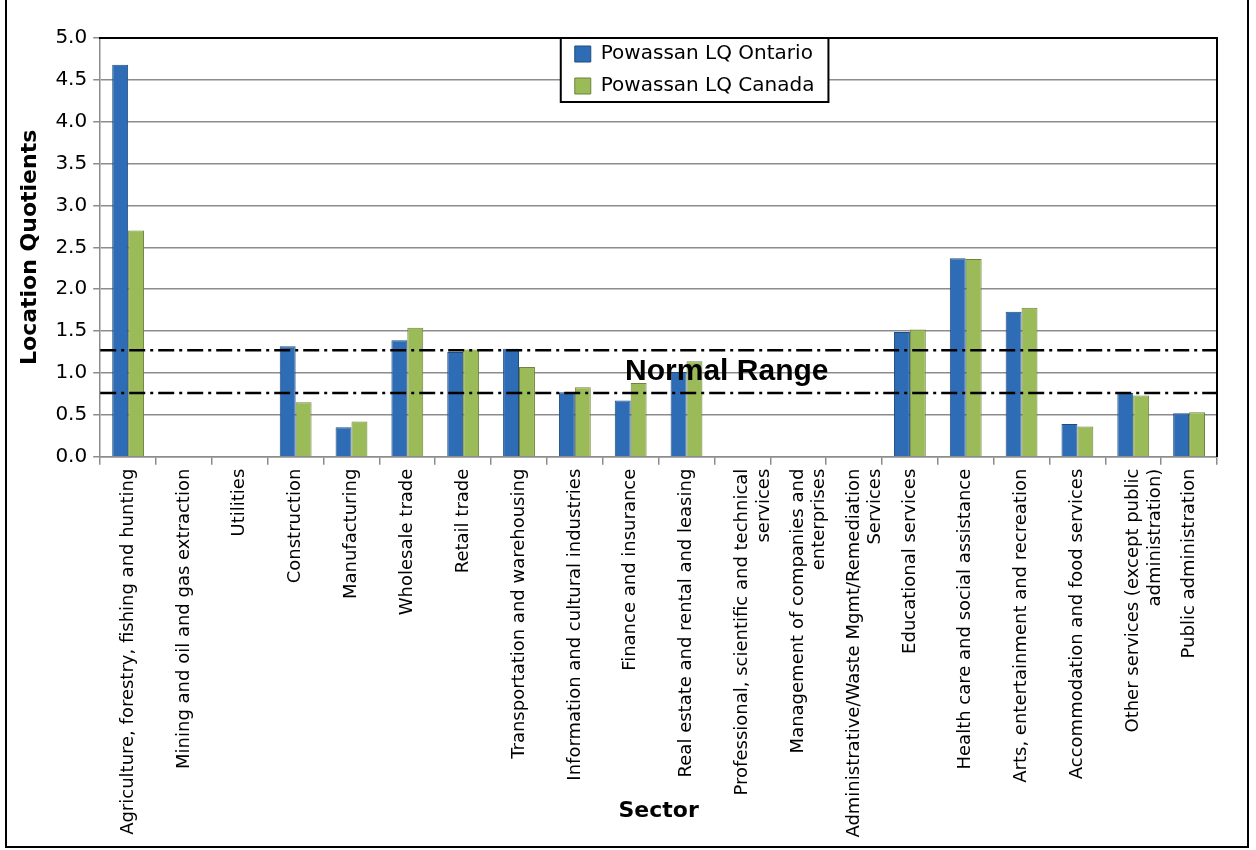  What do you see at coordinates (405, 542) in the screenshot?
I see `x-tick-label: Wholesale trade` at bounding box center [405, 542].